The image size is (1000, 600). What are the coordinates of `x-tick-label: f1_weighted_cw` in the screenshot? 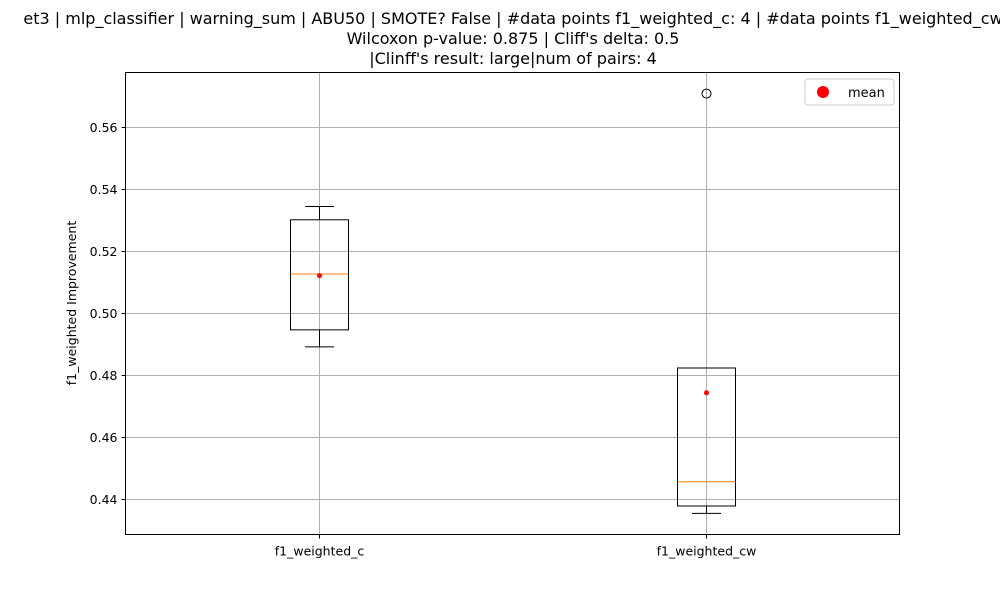 It's located at (707, 551).